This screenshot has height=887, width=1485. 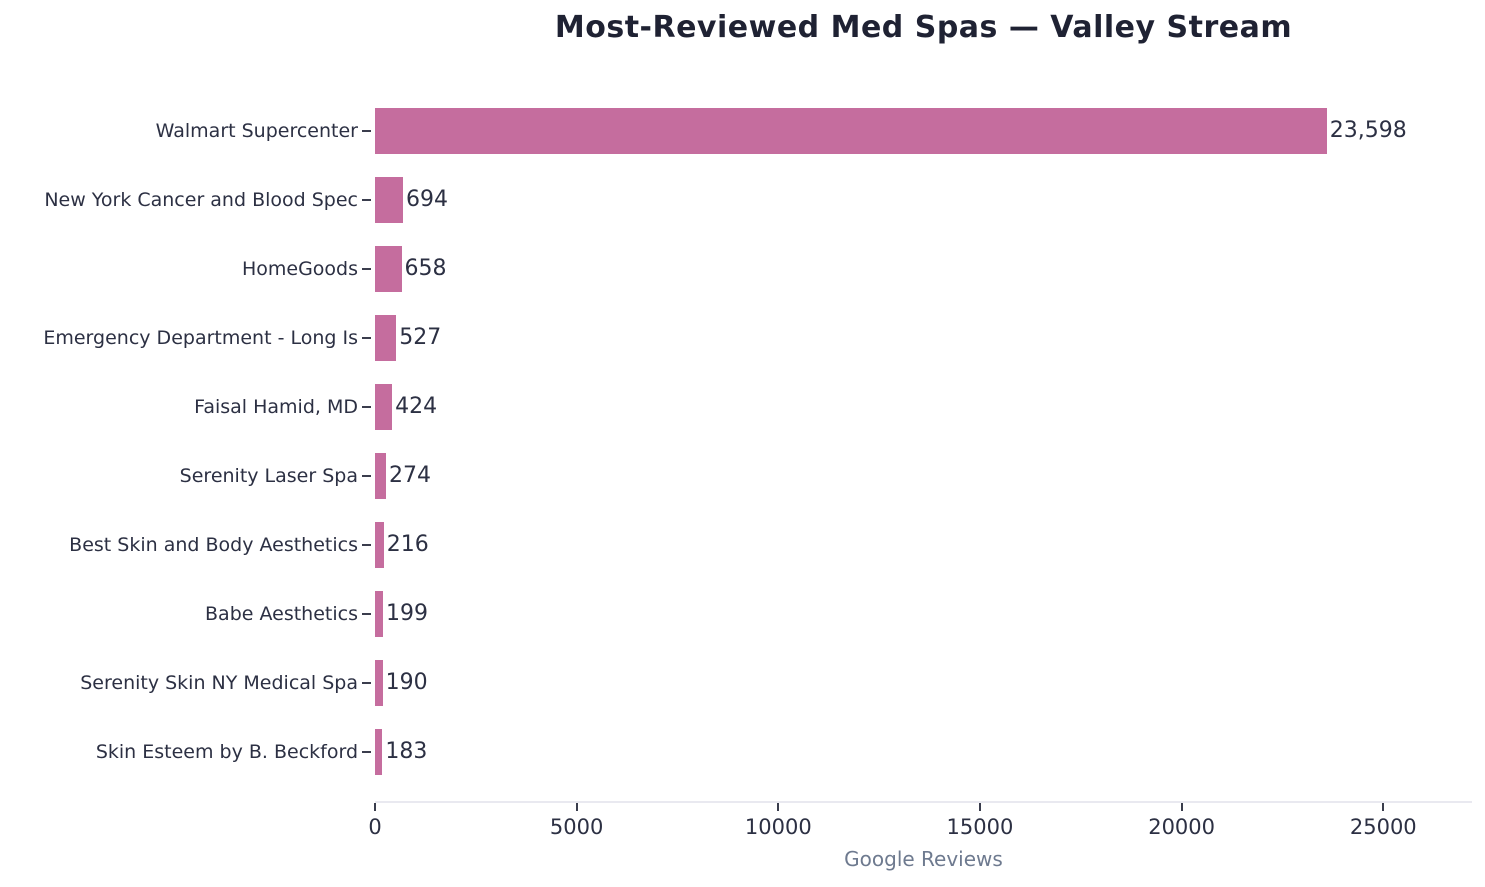 What do you see at coordinates (407, 613) in the screenshot?
I see `bar-value-label: 199` at bounding box center [407, 613].